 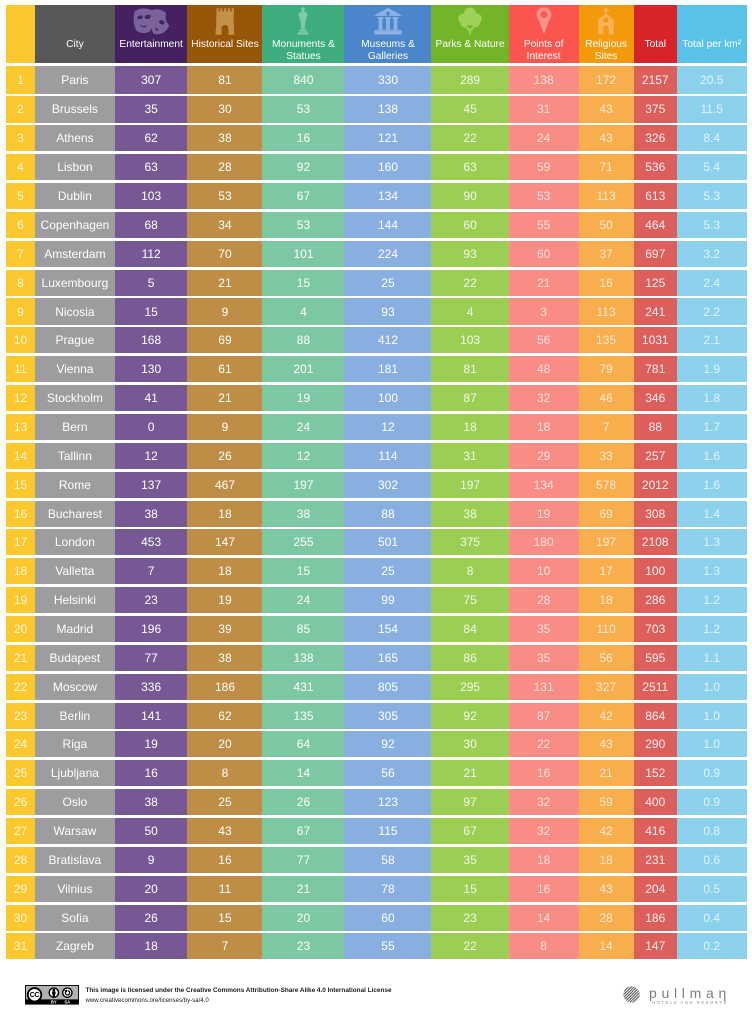 I want to click on svg-text: SA, so click(x=67, y=1002).